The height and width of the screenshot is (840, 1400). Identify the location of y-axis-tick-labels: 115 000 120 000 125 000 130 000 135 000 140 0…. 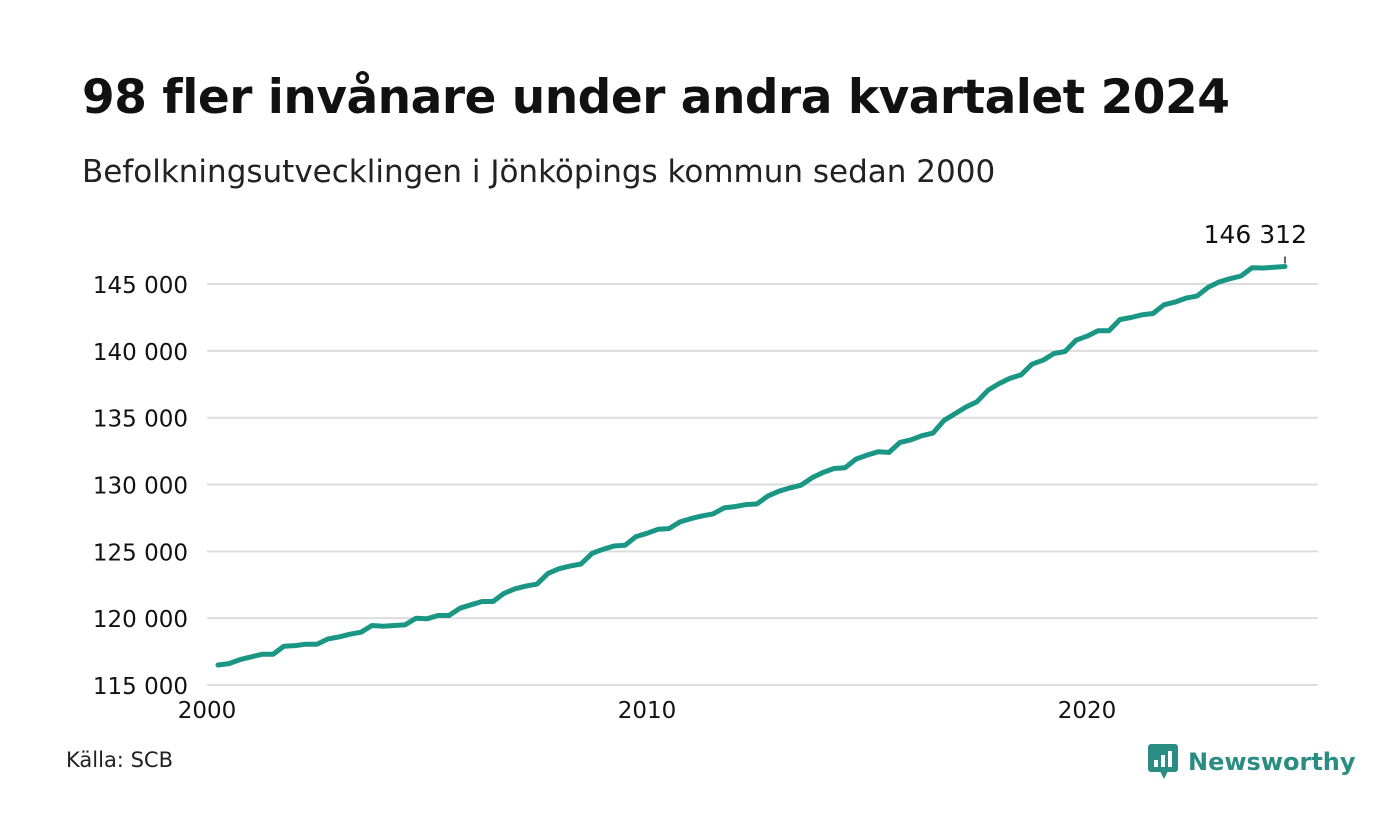
(140, 486).